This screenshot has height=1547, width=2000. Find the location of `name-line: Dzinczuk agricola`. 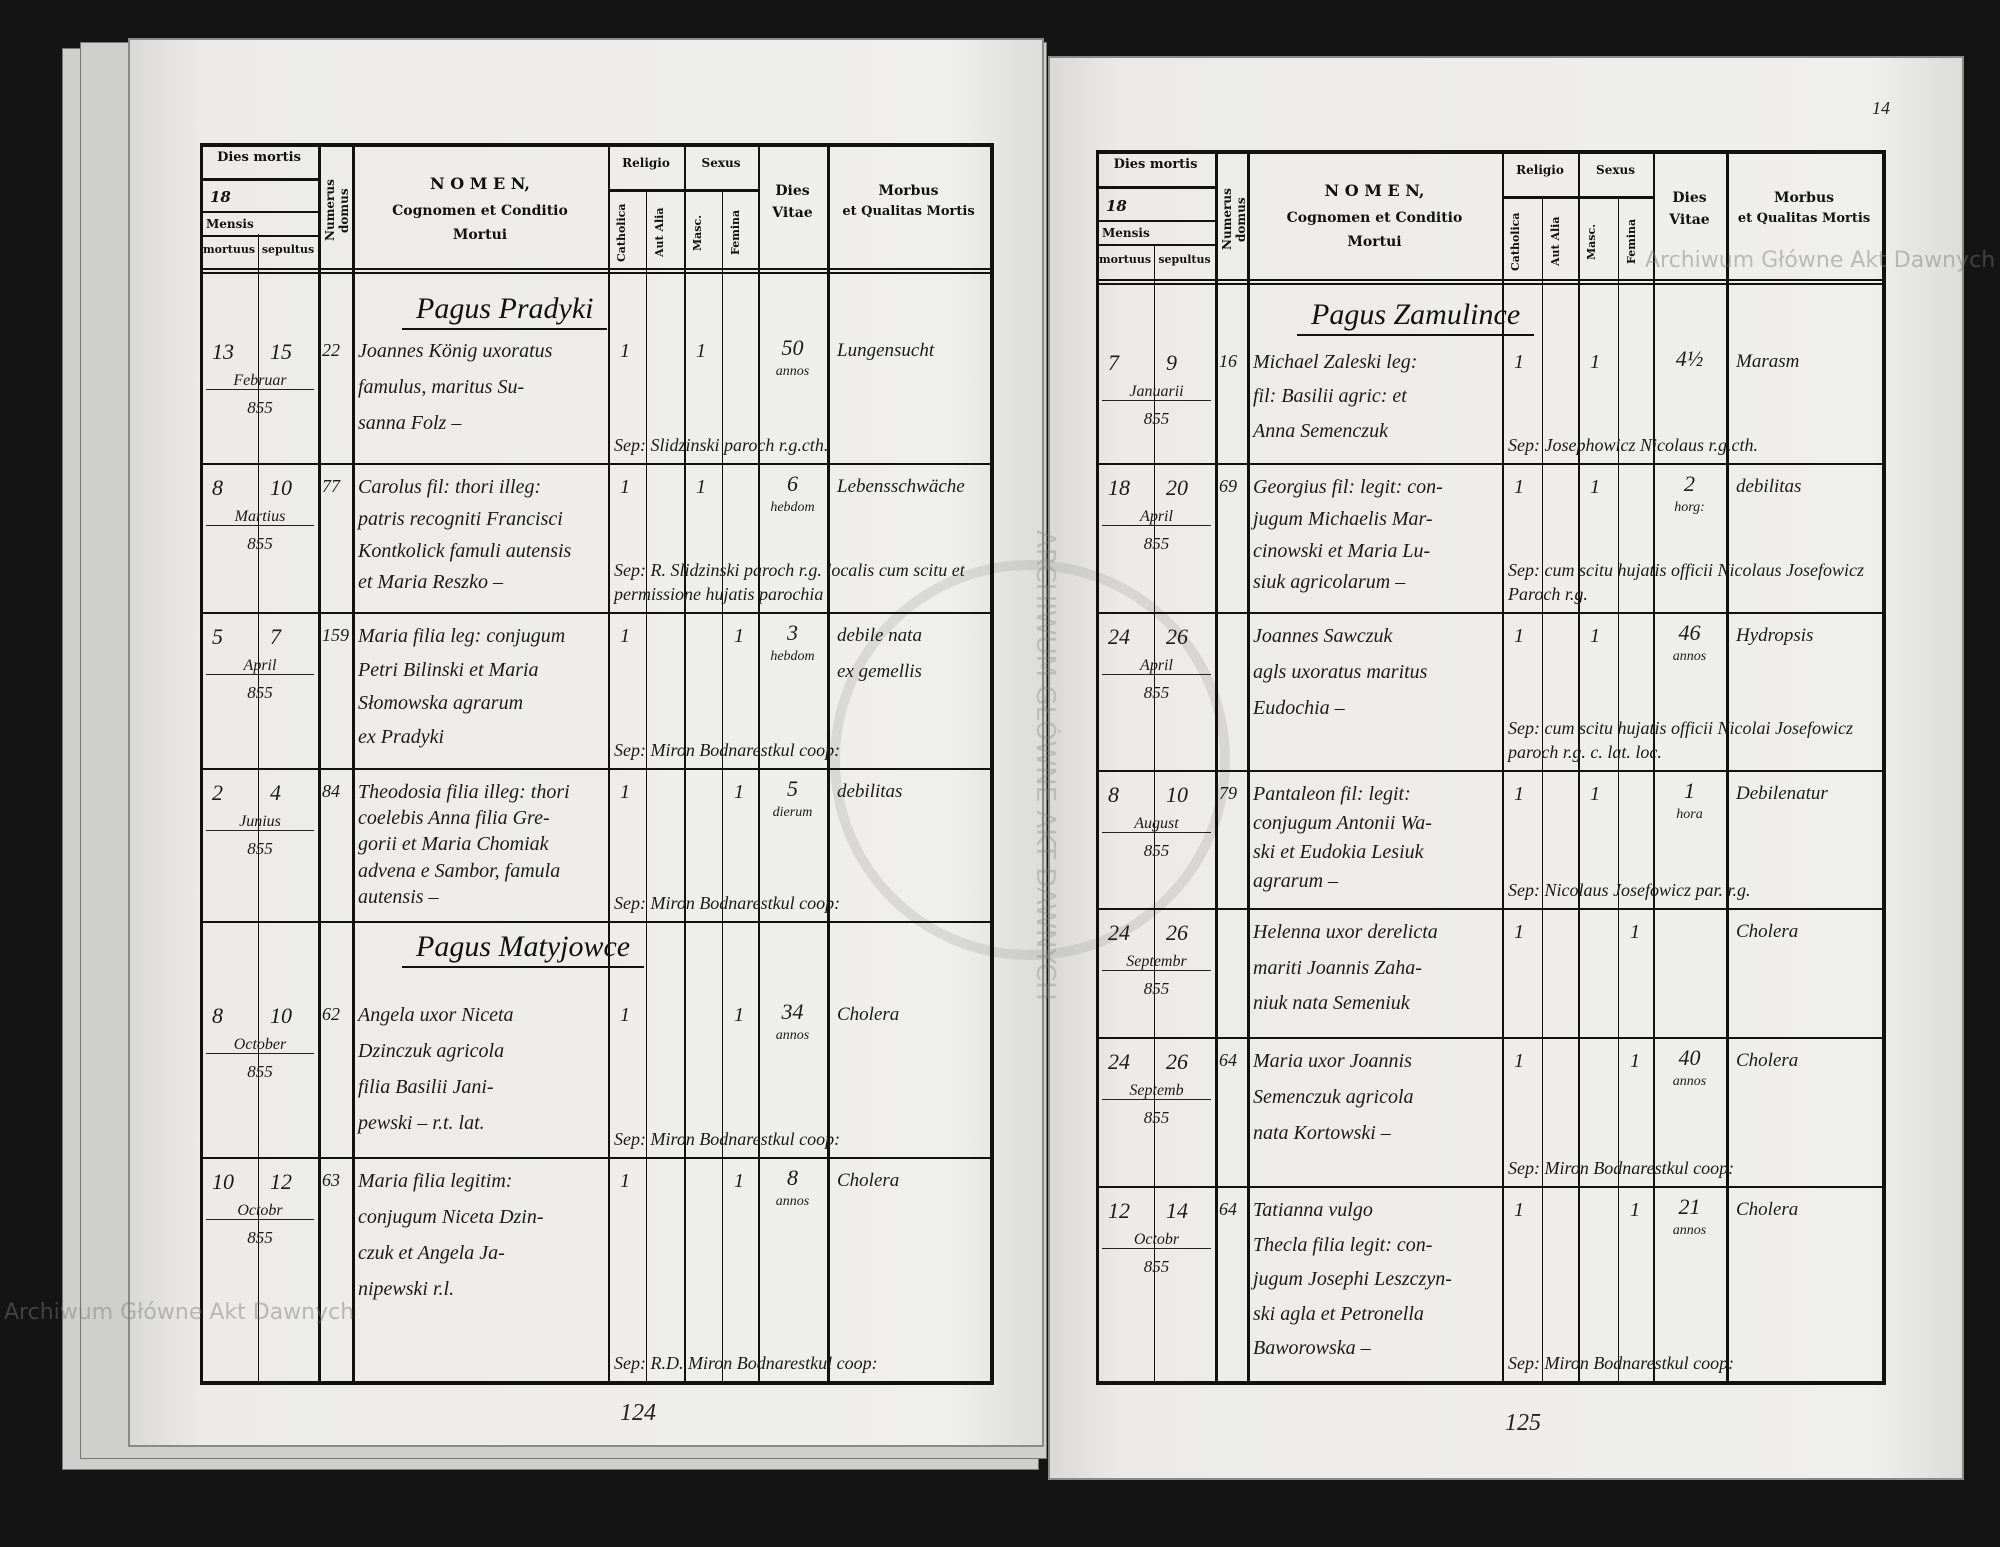

name-line: Dzinczuk agricola is located at coordinates (431, 1051).